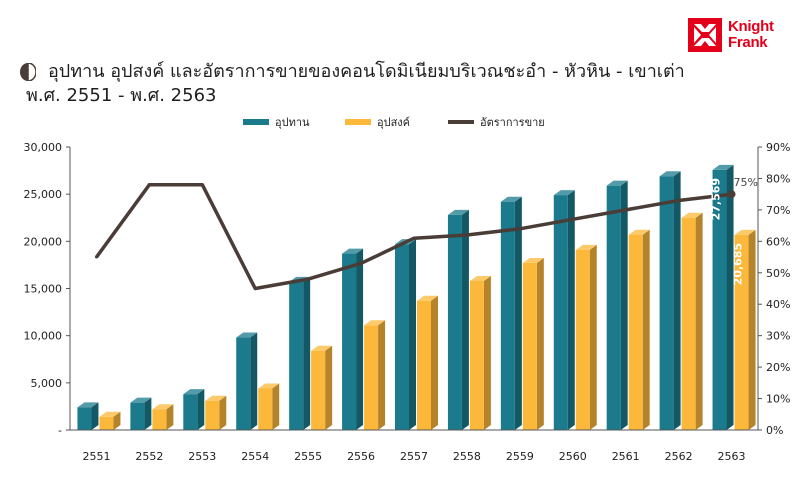  I want to click on demand-bar-2559-side, so click(540, 344).